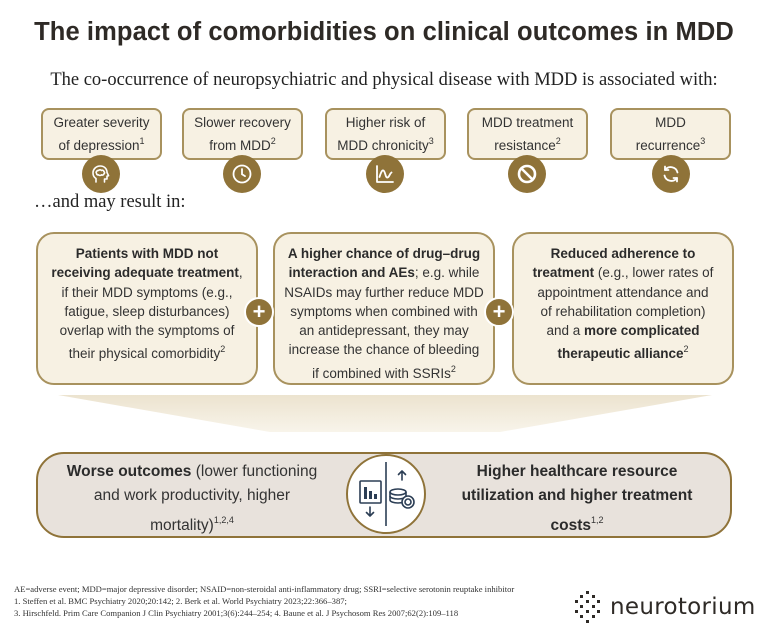  I want to click on result-text: if combined with SSRIs, so click(381, 373).